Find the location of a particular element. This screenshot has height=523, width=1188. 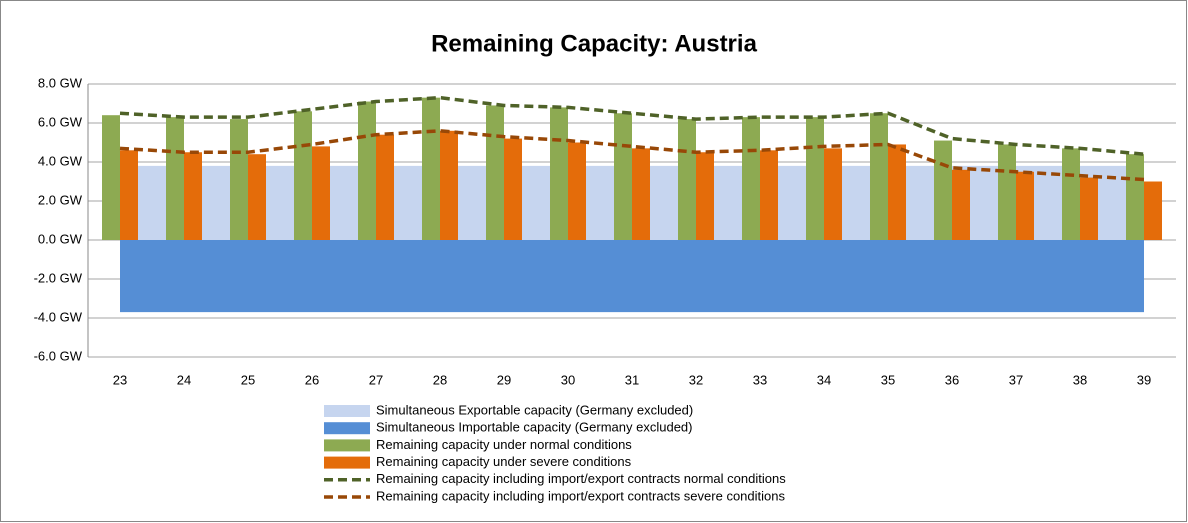

y-tick-label: 2.0 GW is located at coordinates (60, 199).